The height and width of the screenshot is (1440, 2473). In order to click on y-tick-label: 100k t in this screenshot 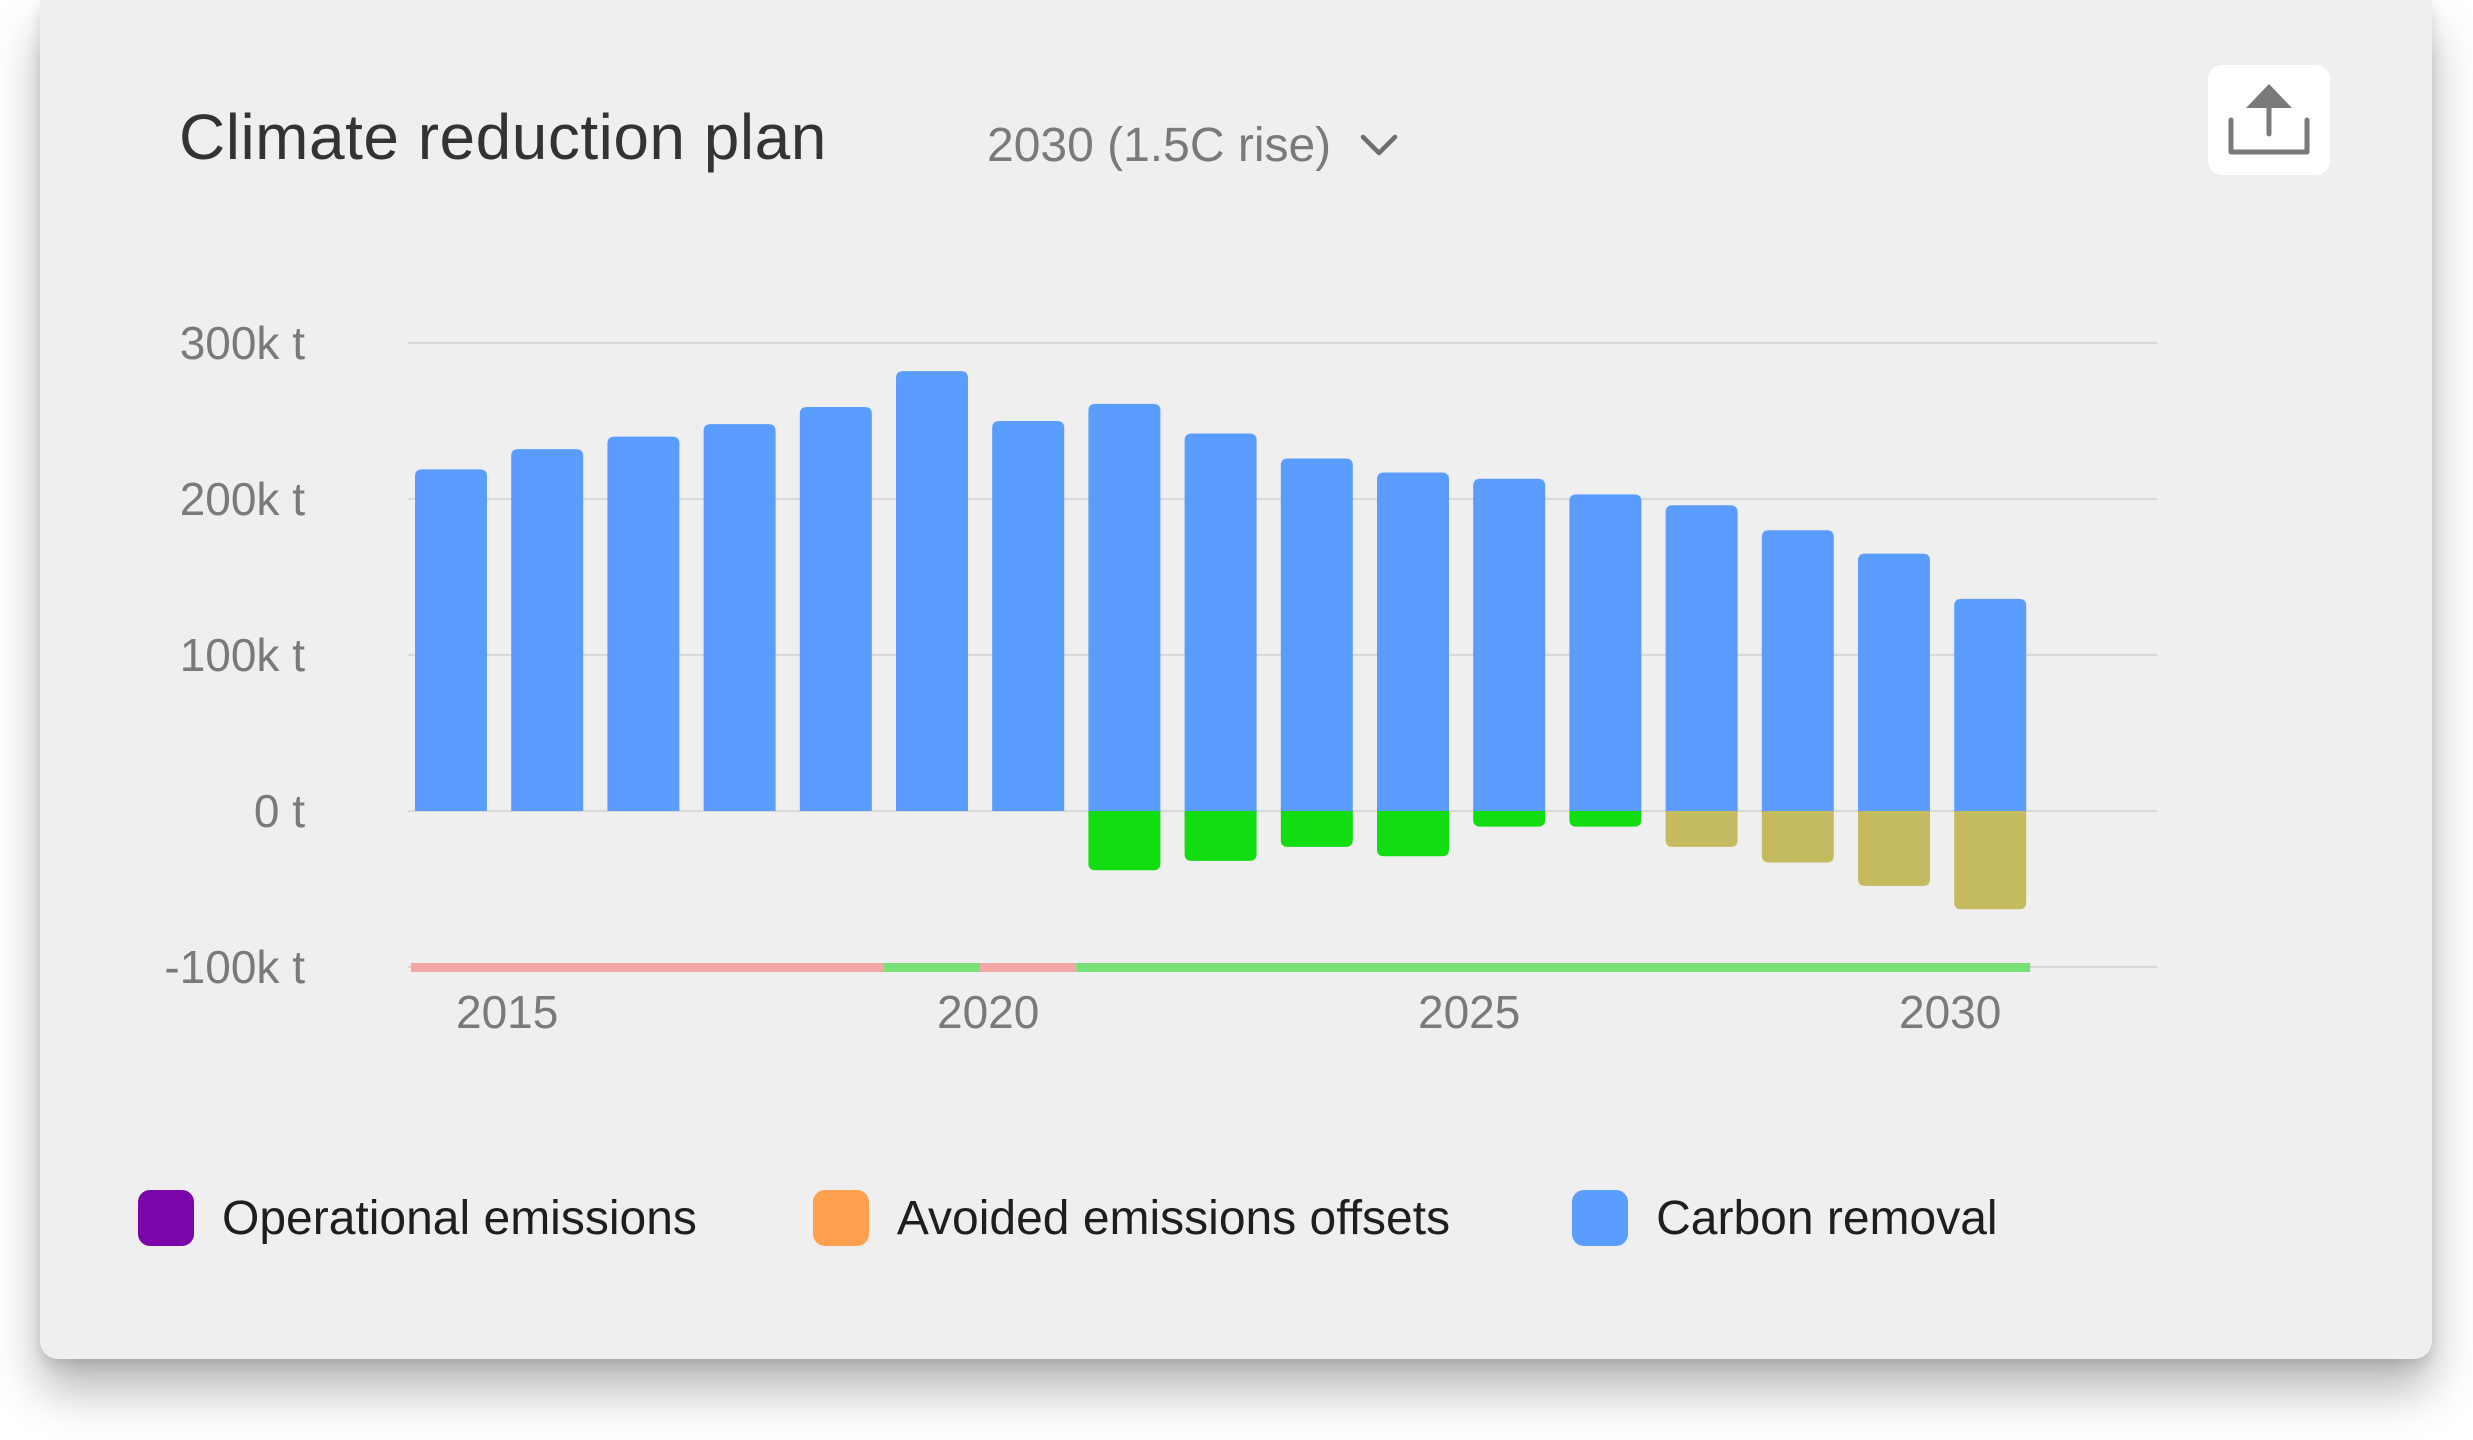, I will do `click(243, 655)`.